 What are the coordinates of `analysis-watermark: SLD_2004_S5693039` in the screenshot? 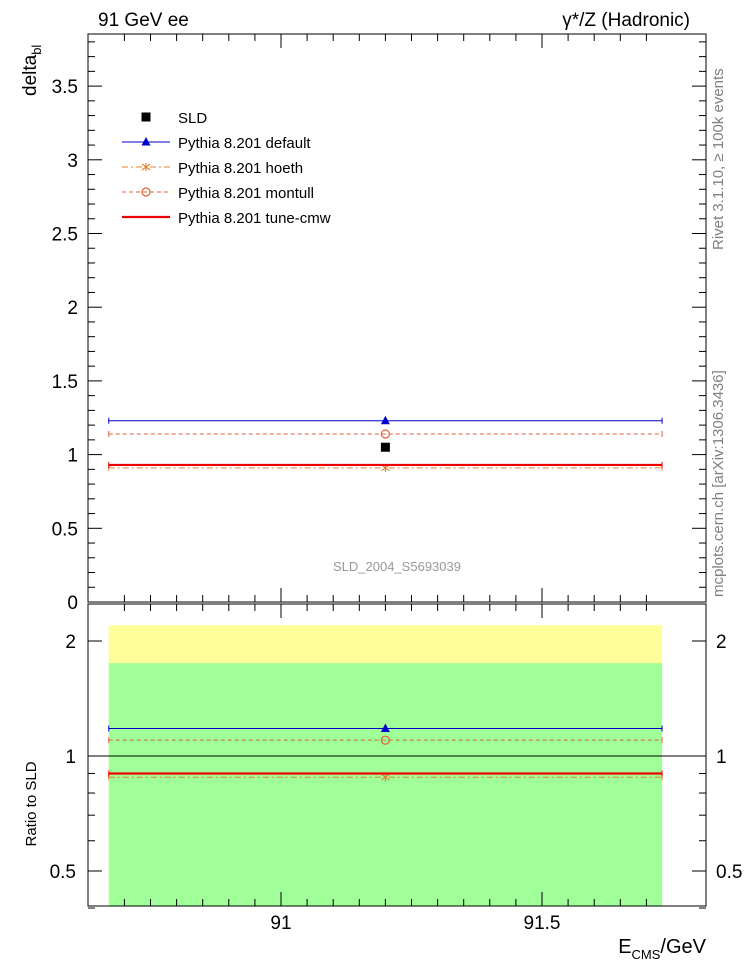 It's located at (397, 566).